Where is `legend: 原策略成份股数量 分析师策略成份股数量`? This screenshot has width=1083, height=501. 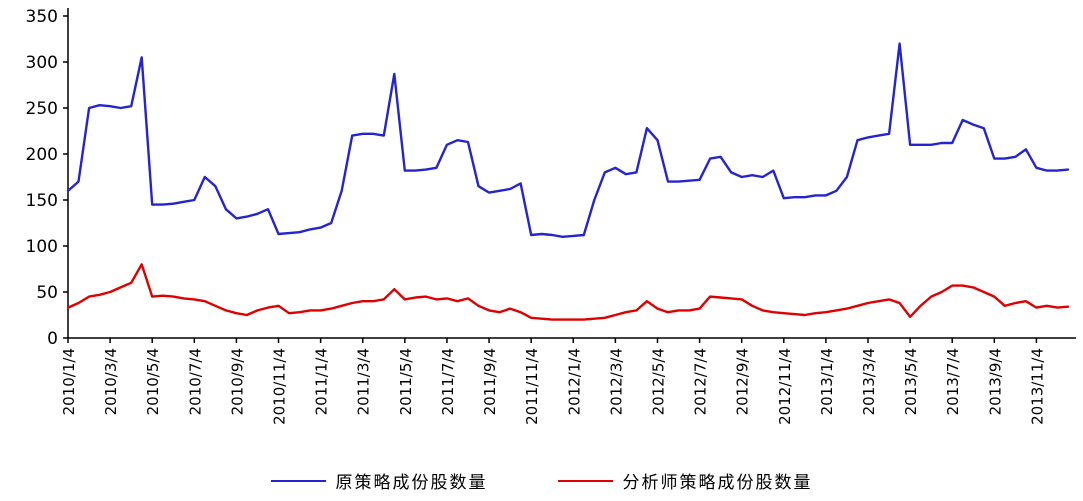 legend: 原策略成份股数量 分析师策略成份股数量 is located at coordinates (541, 480).